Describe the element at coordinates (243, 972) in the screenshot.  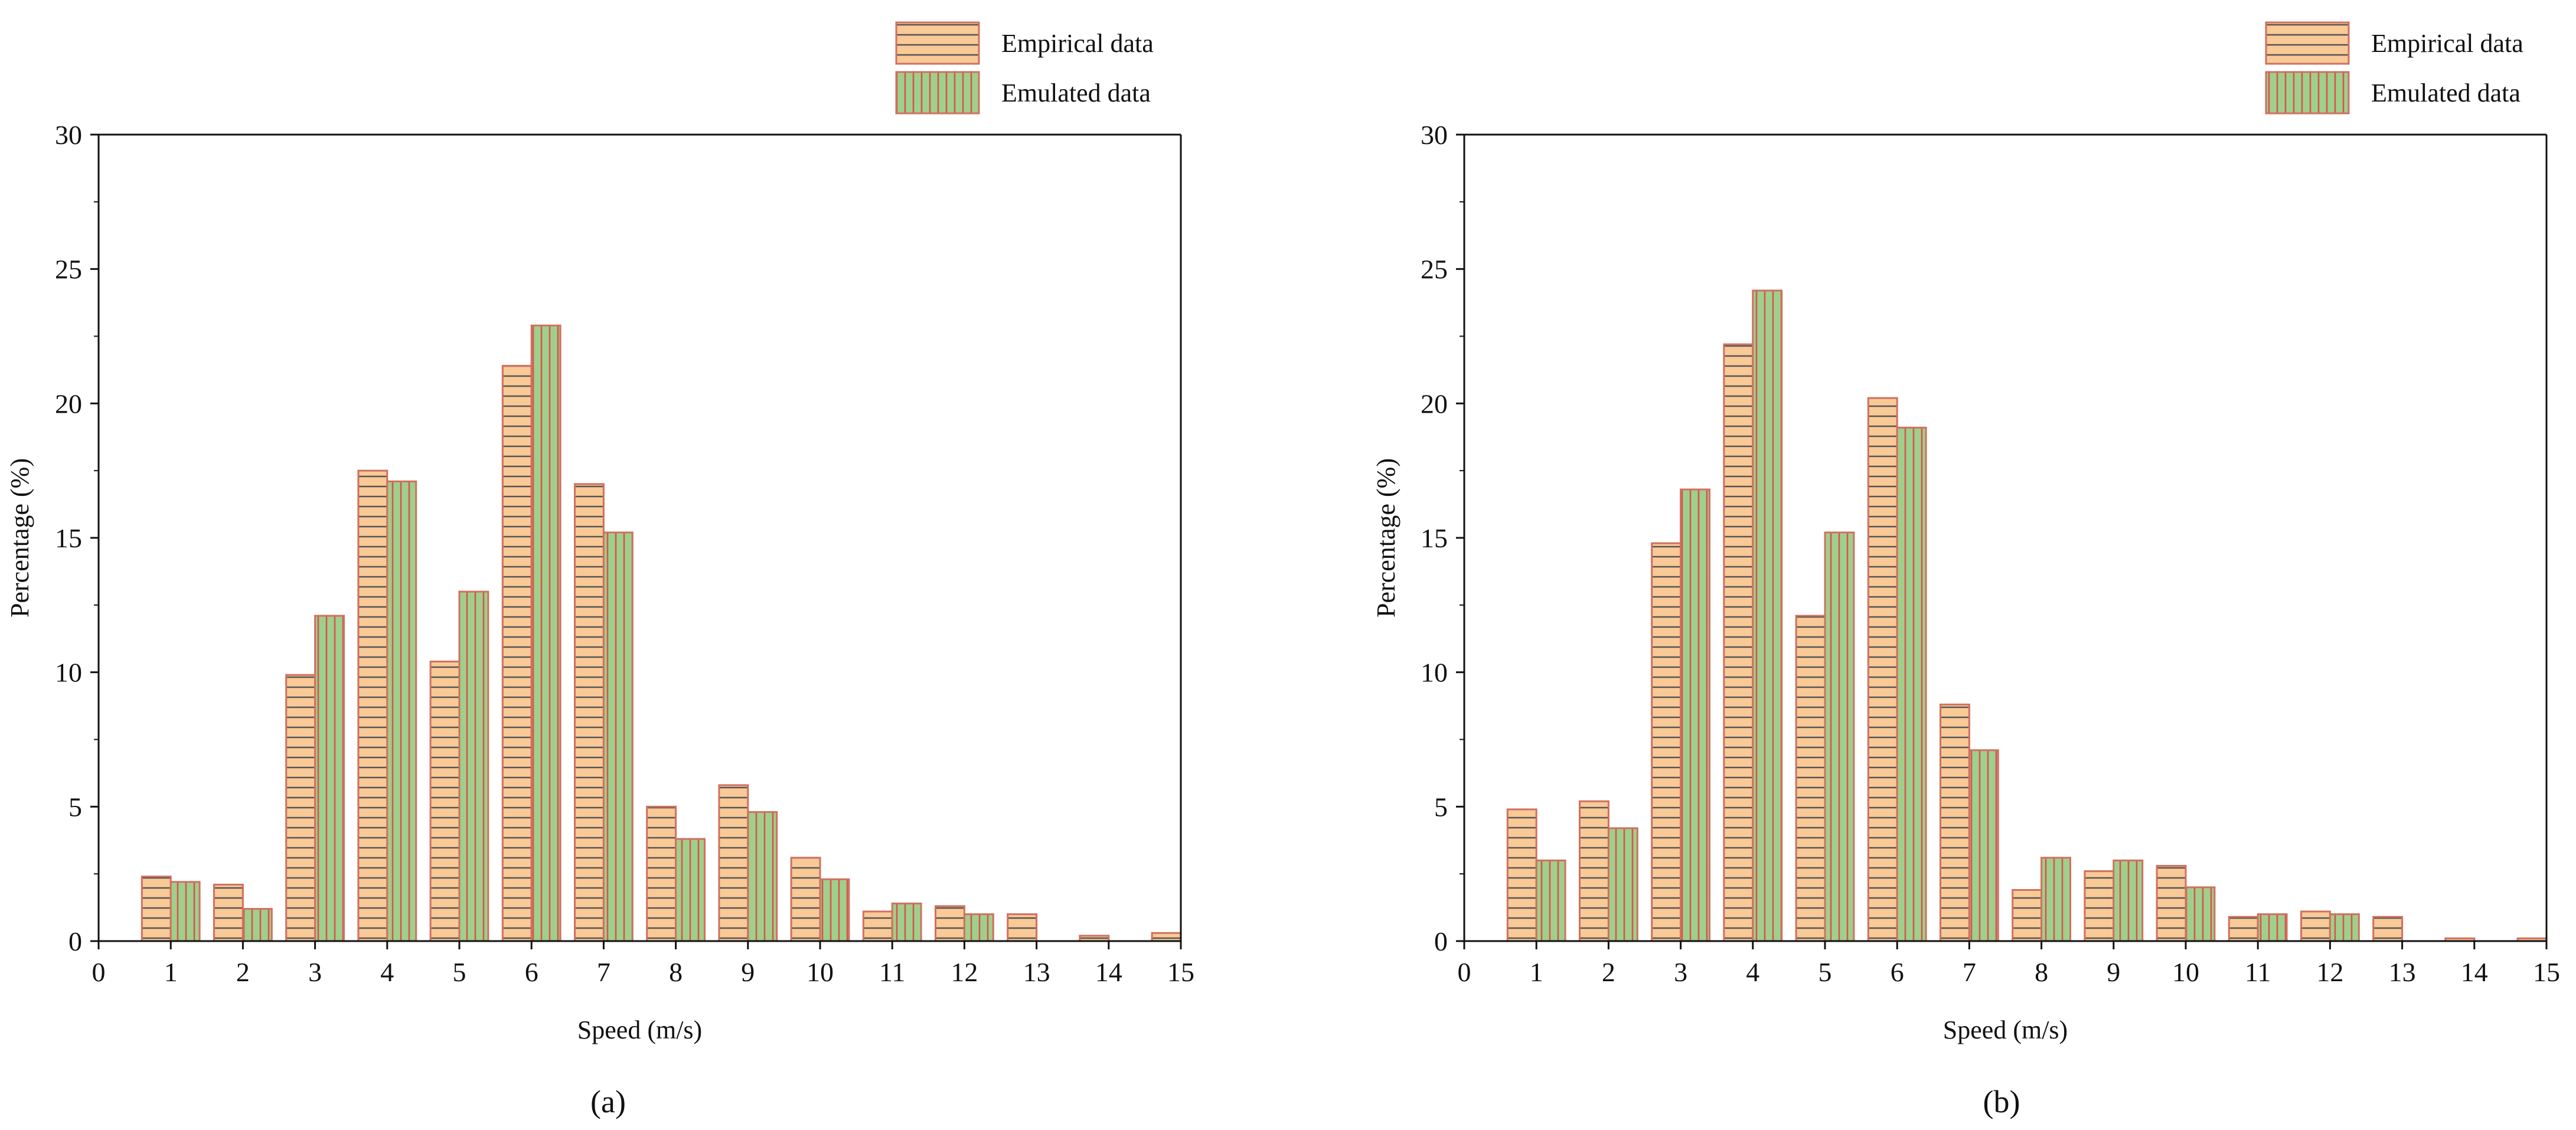
I see `x-tick-label: 2` at that location.